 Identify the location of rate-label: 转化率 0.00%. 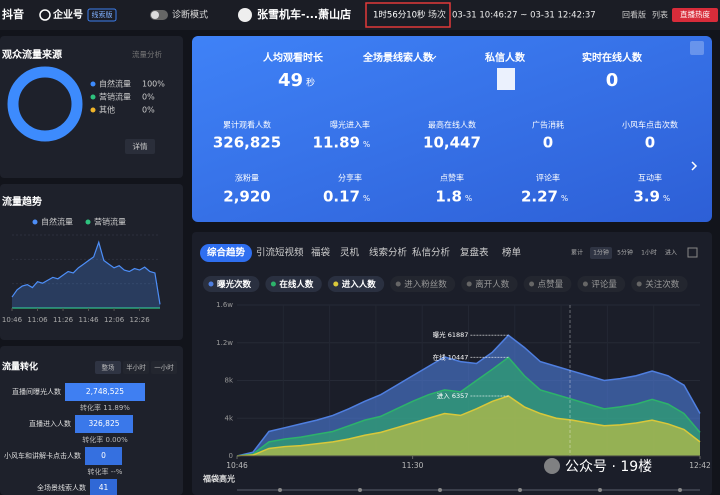
(105, 439).